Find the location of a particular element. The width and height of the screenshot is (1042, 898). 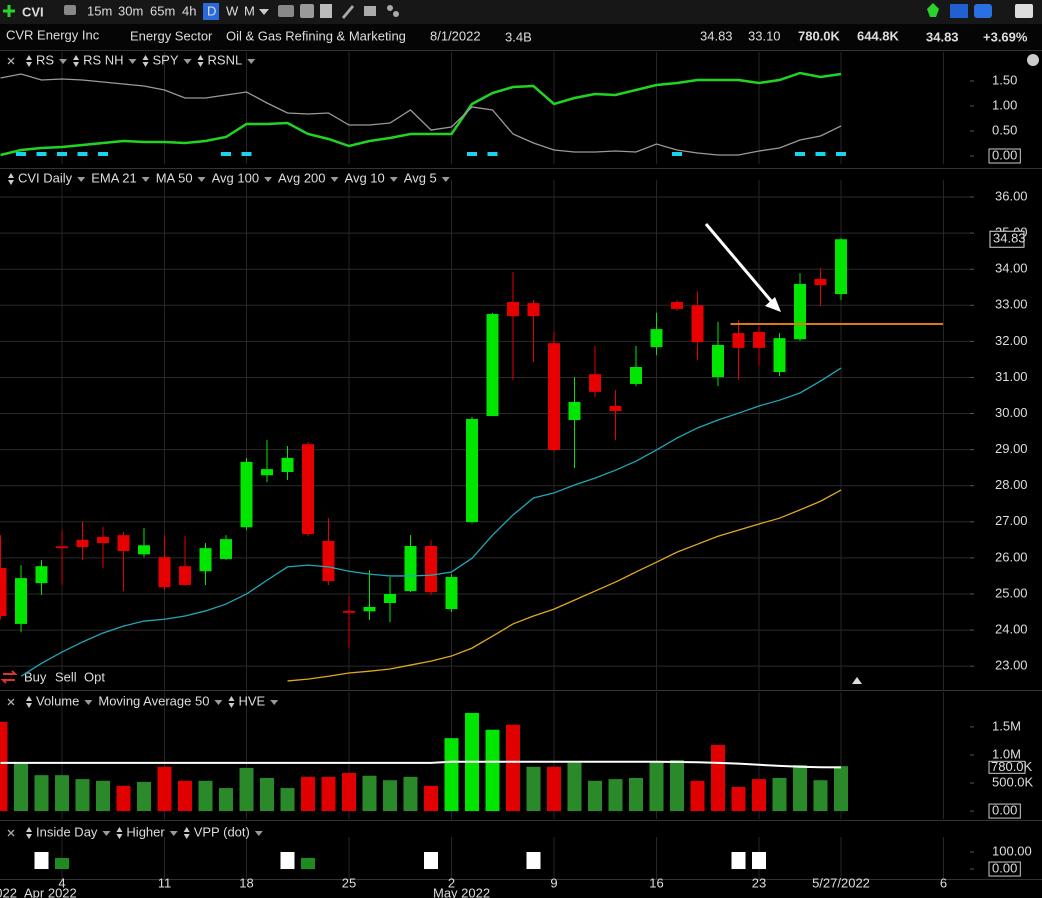

x-tick-label: 9 is located at coordinates (553, 882).